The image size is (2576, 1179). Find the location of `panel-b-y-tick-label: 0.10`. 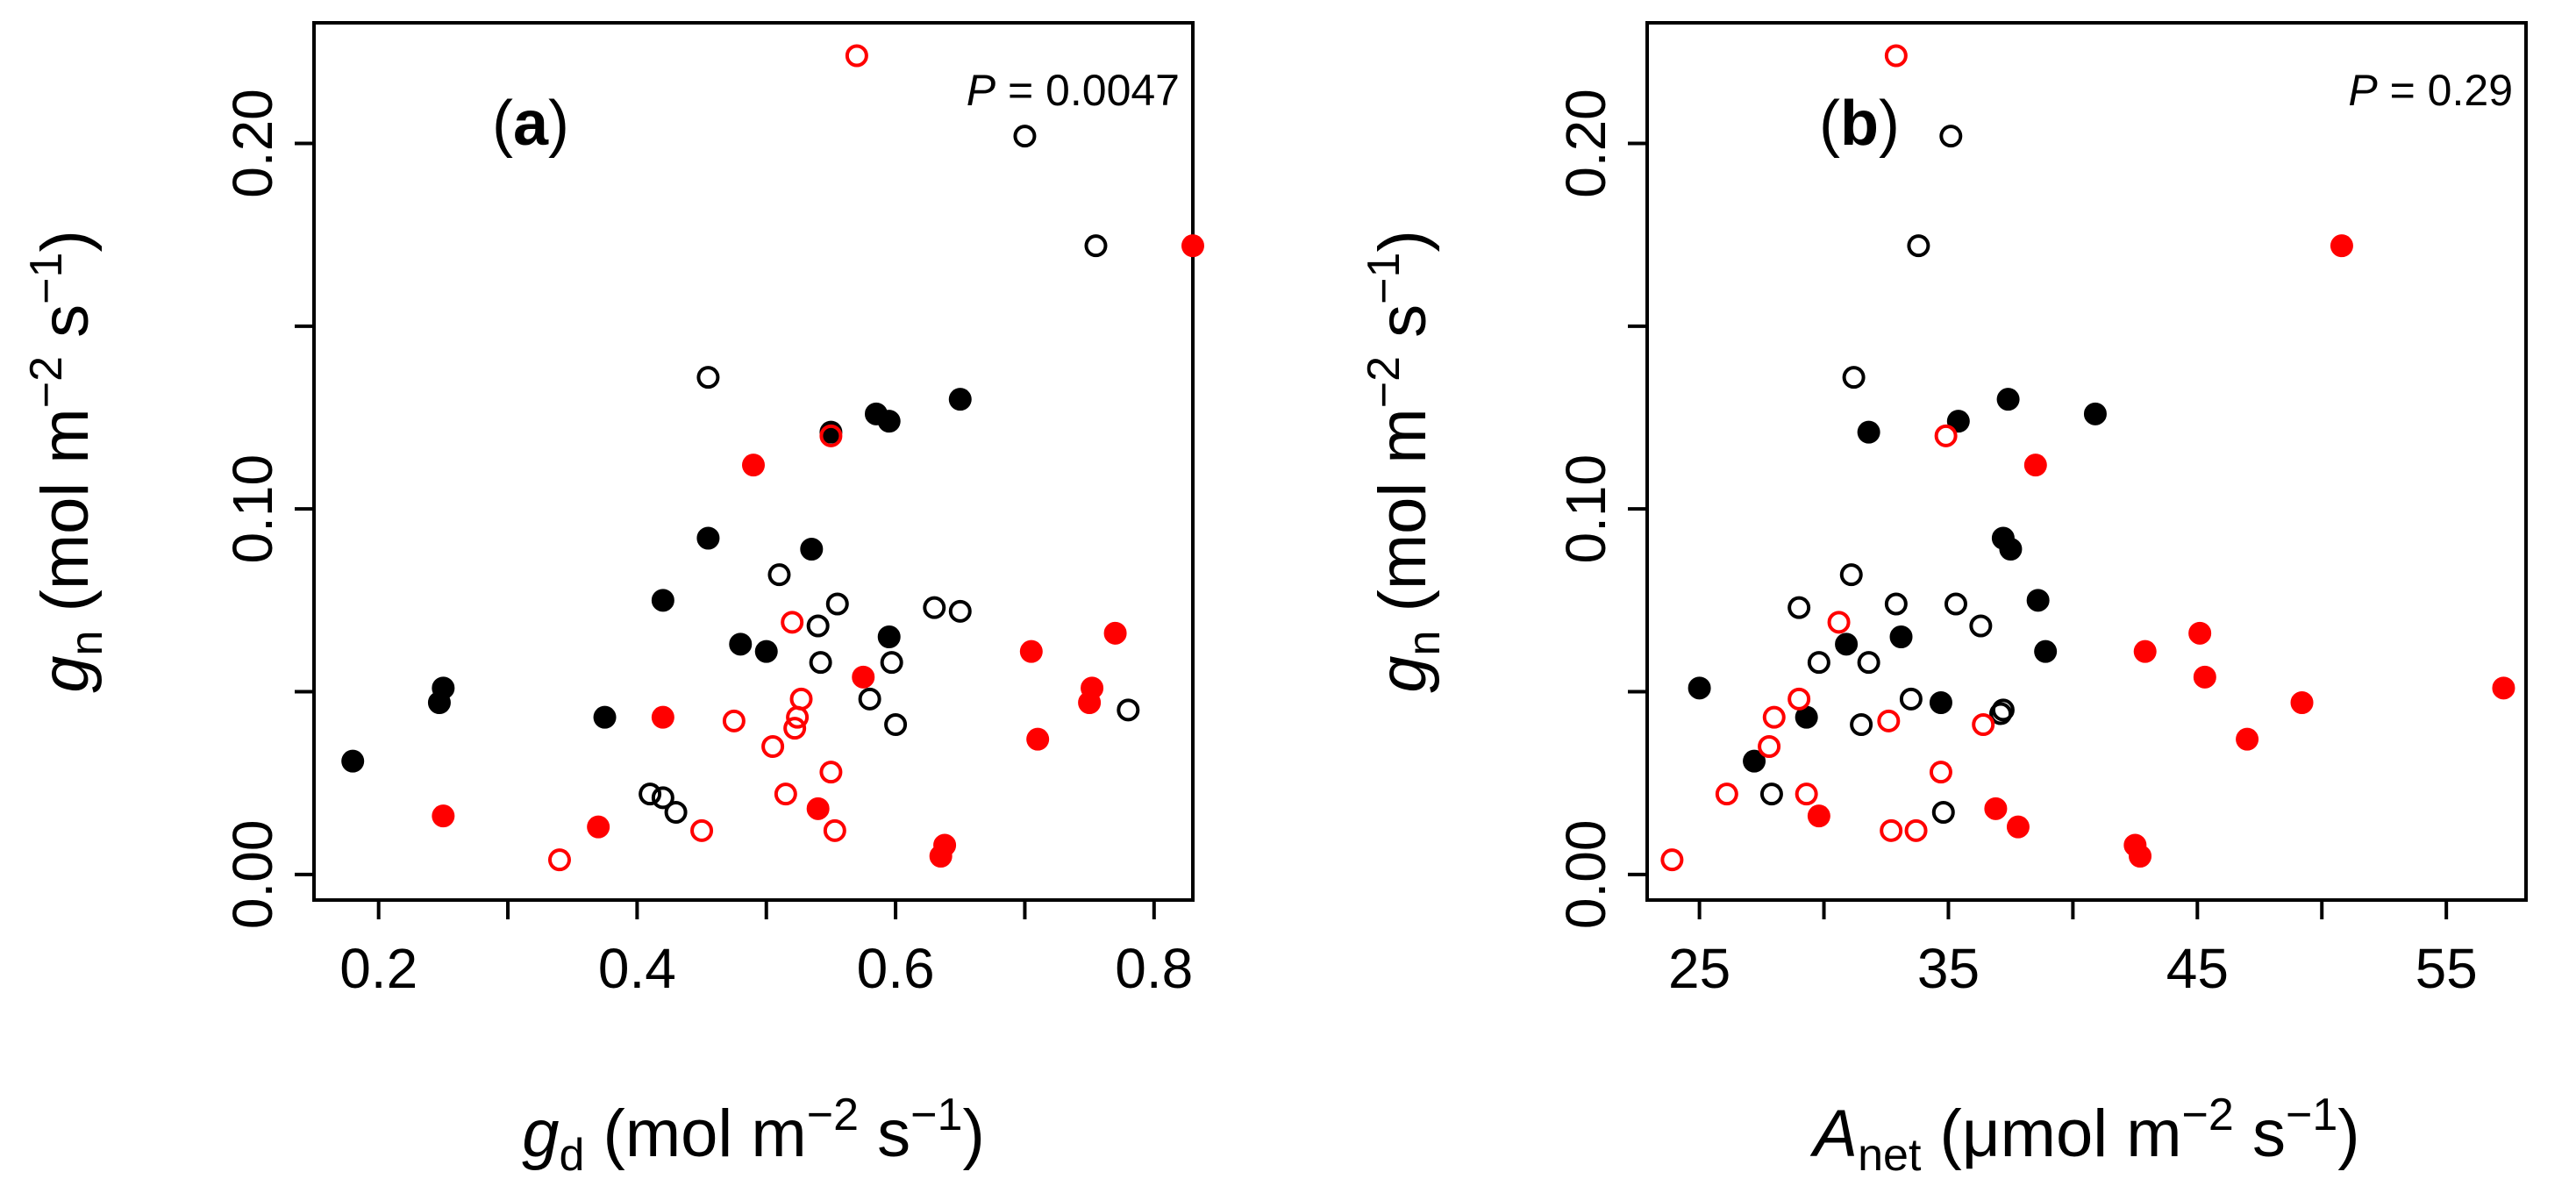

panel-b-y-tick-label: 0.10 is located at coordinates (1586, 509).